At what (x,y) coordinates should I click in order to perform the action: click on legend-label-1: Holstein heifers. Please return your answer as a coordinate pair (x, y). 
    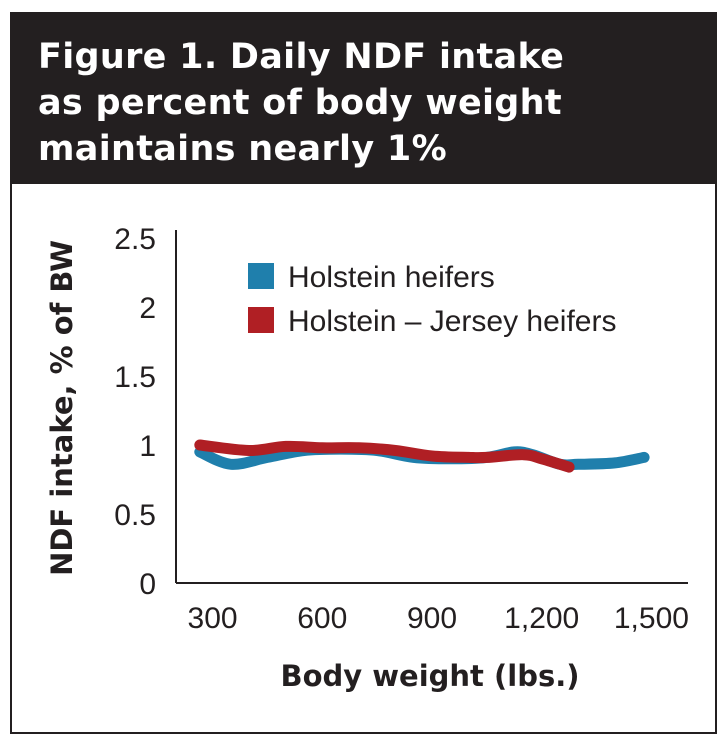
    Looking at the image, I should click on (391, 277).